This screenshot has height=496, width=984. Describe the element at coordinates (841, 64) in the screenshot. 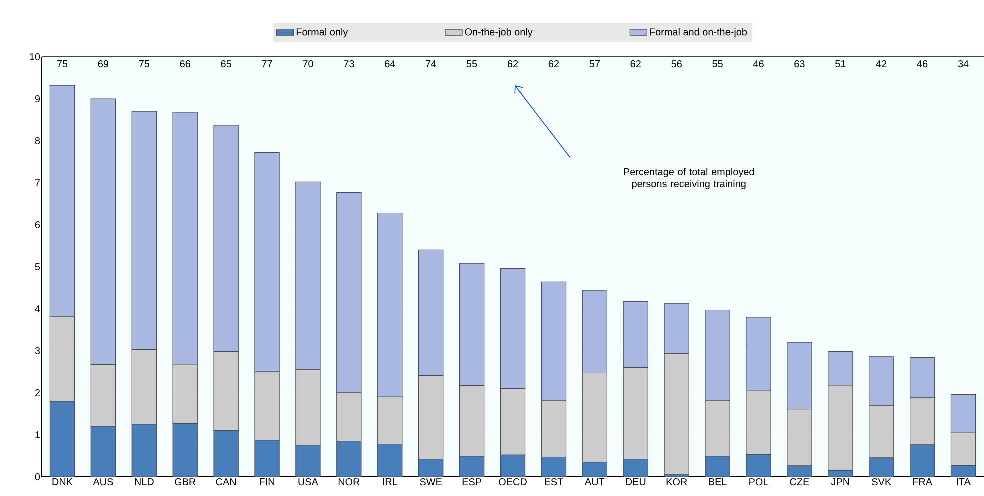

I see `annotation: 51` at that location.